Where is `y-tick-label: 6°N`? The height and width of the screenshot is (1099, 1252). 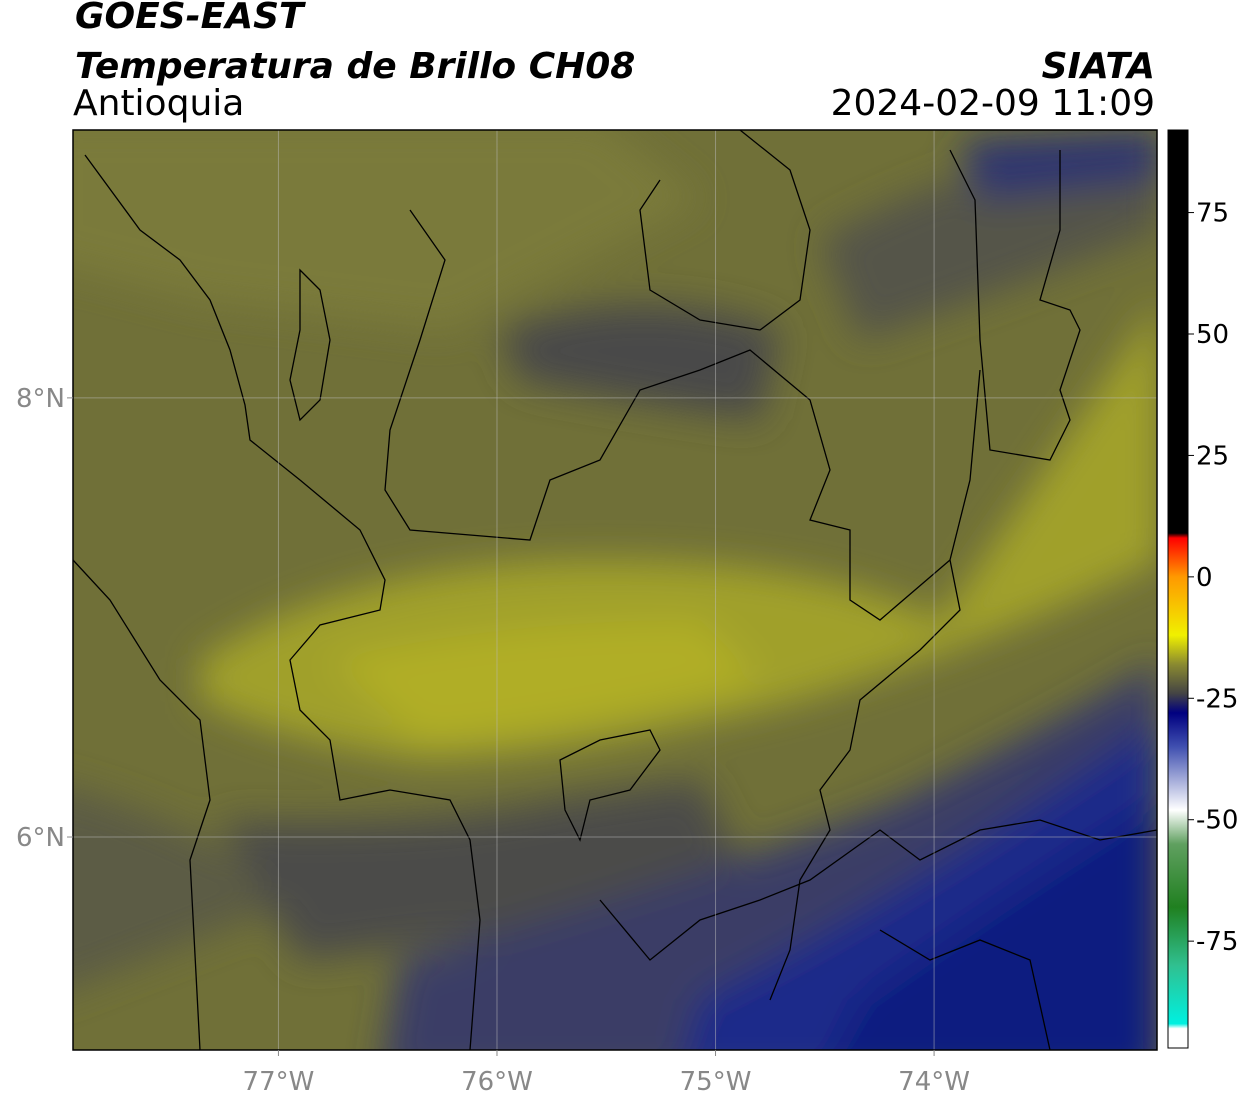
y-tick-label: 6°N is located at coordinates (40, 838).